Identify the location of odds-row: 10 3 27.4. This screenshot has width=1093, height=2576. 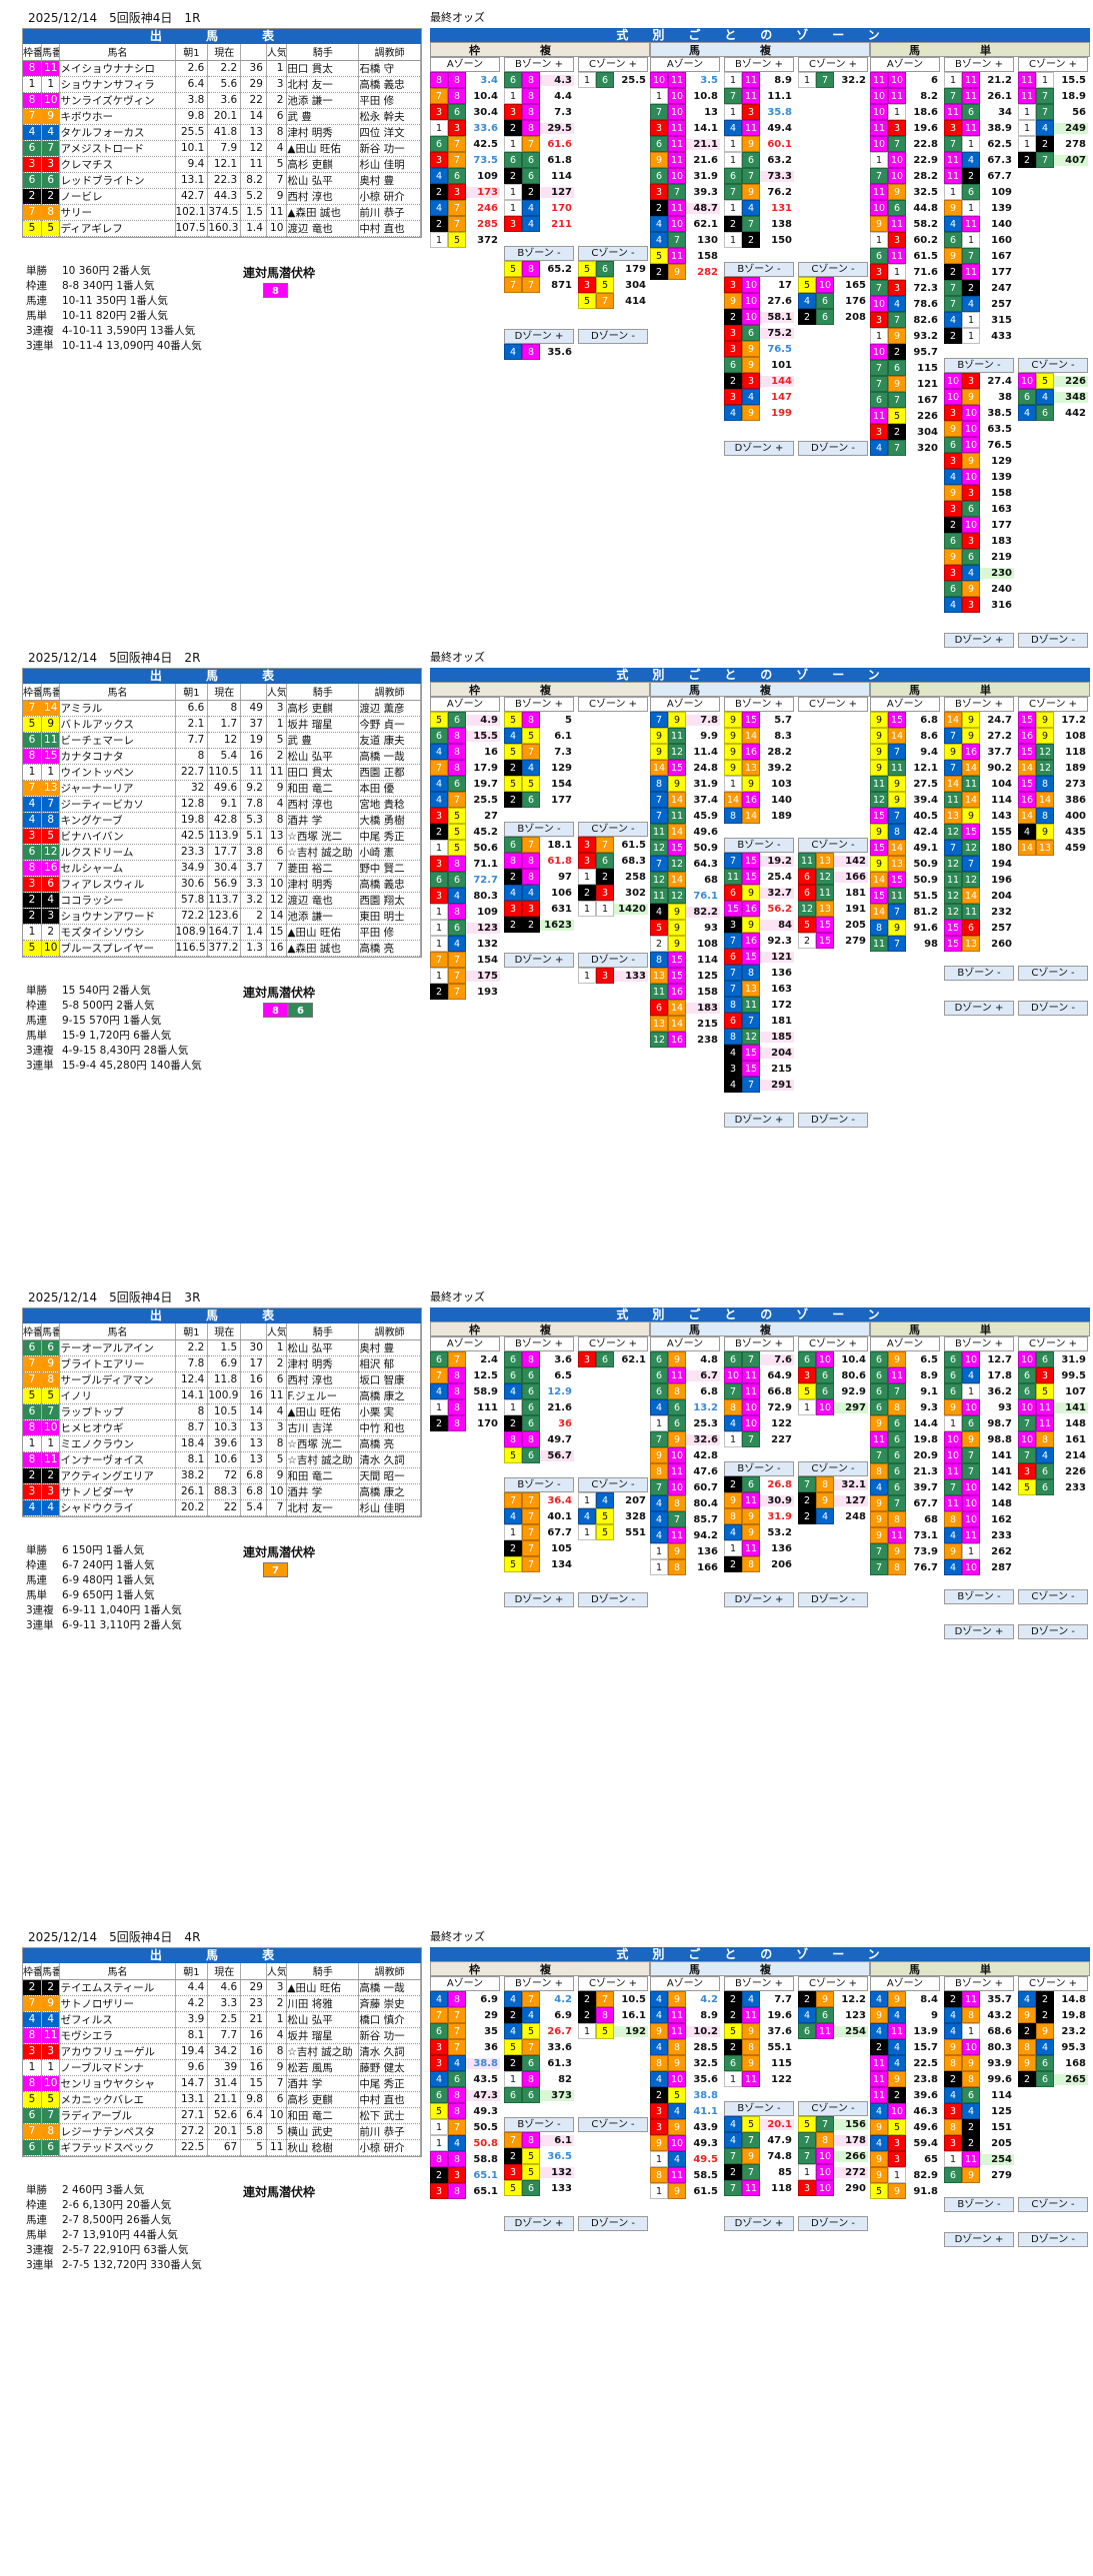
(979, 381).